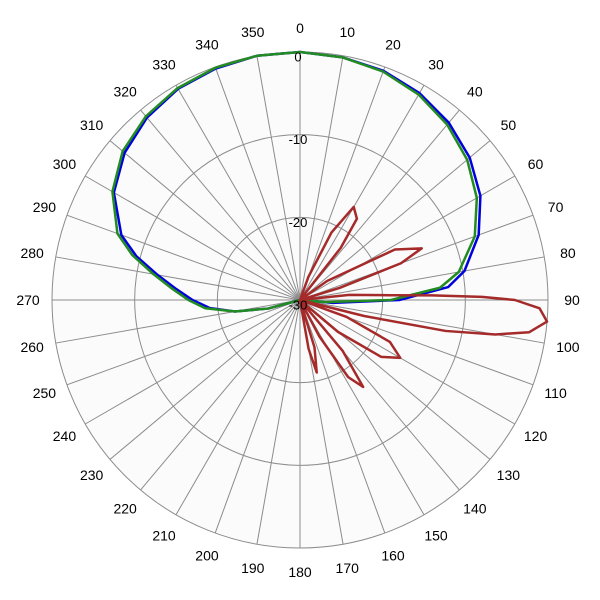 The width and height of the screenshot is (600, 600). I want to click on angle-tick-label: 50, so click(509, 125).